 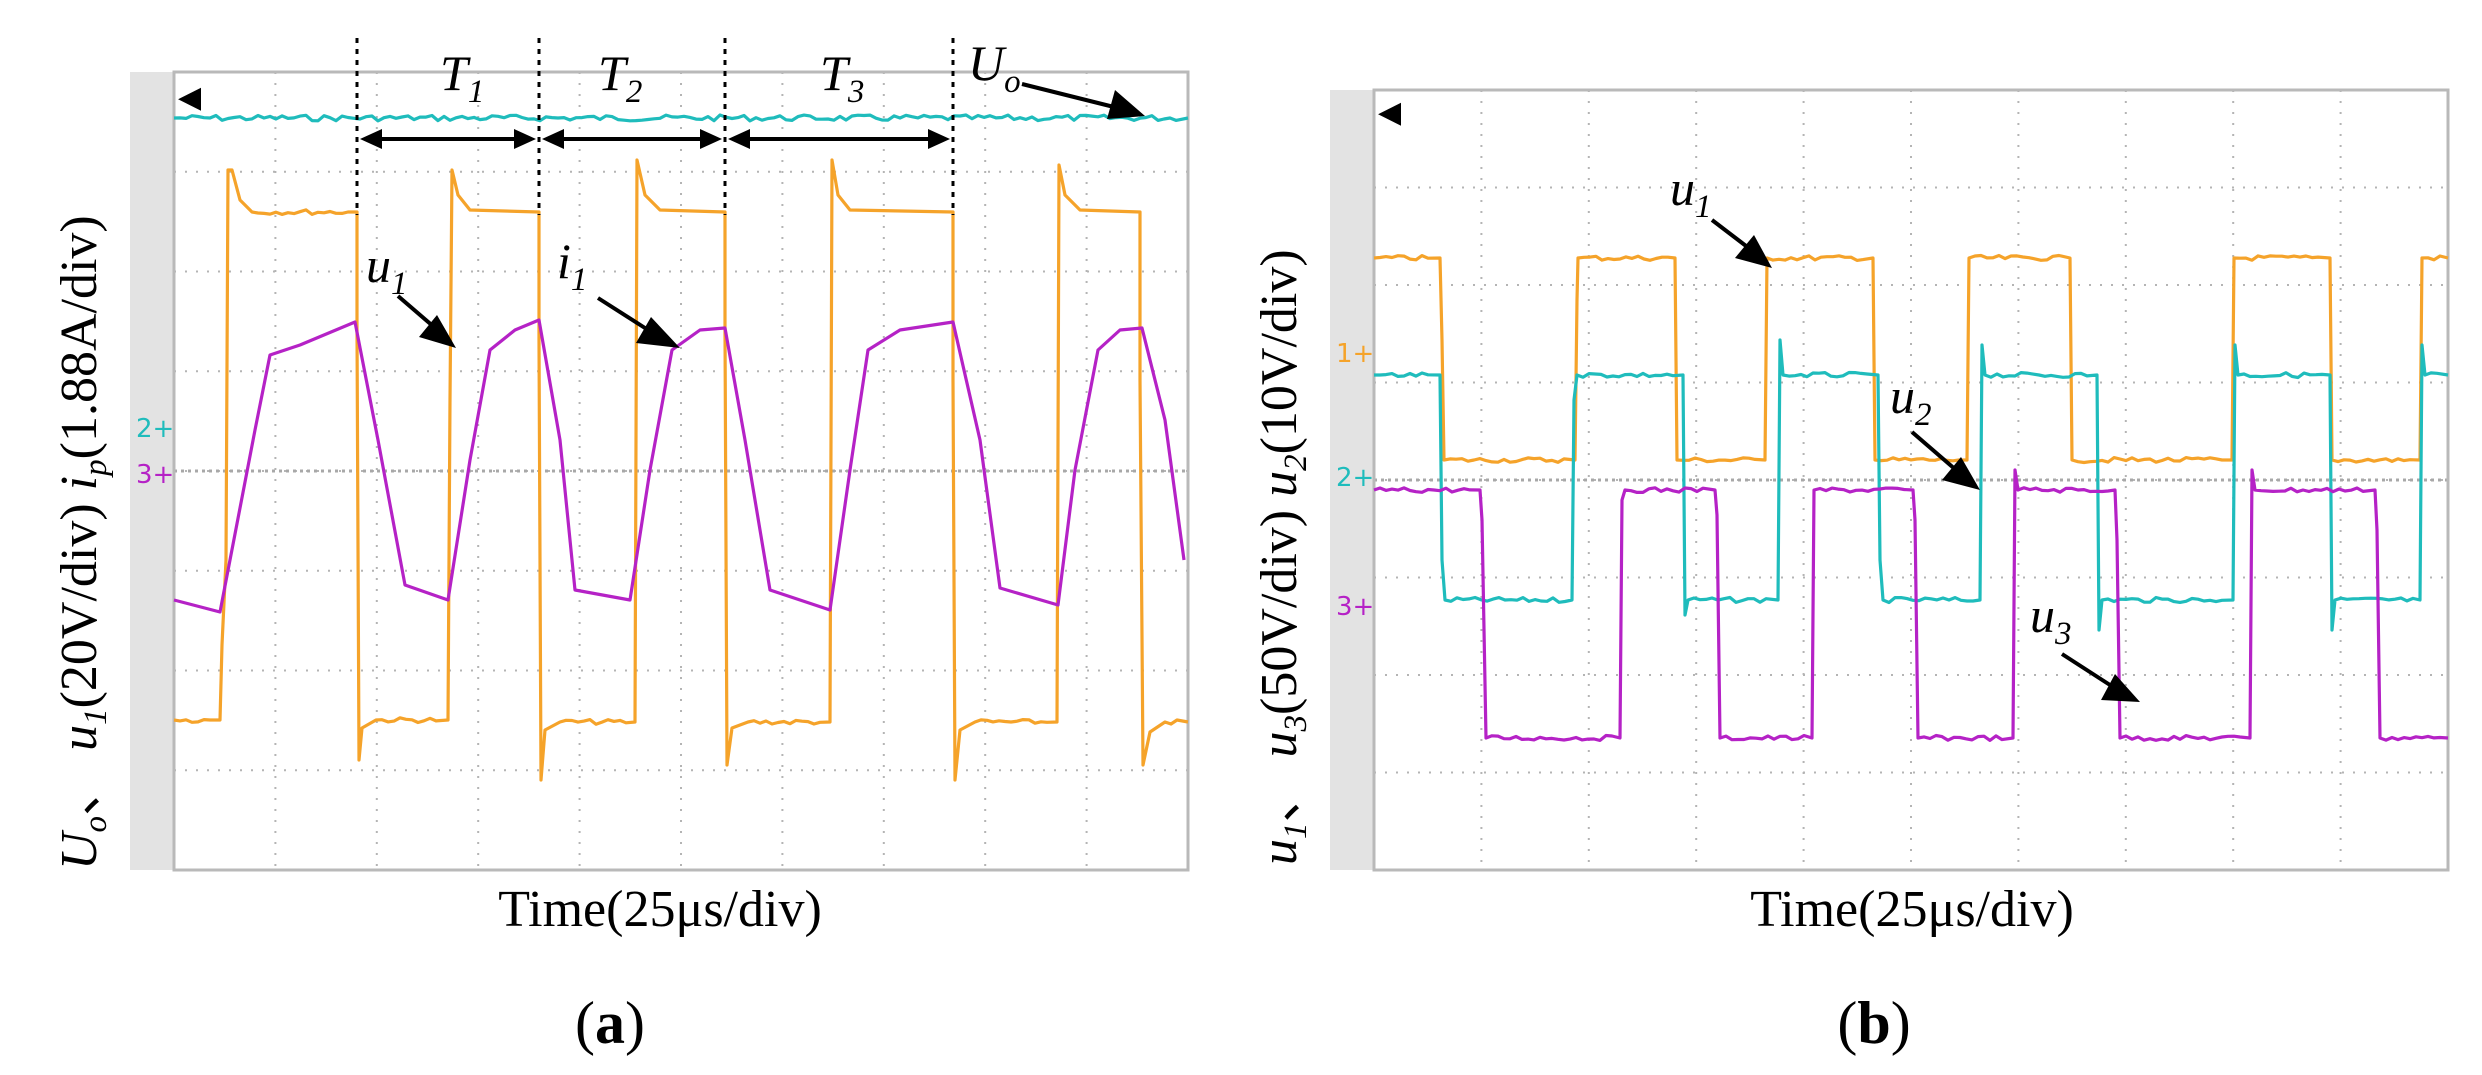 What do you see at coordinates (1282, 557) in the screenshot?
I see `panel-b-ylabel: u1、 u3(50V/div) u2(10V/div)` at bounding box center [1282, 557].